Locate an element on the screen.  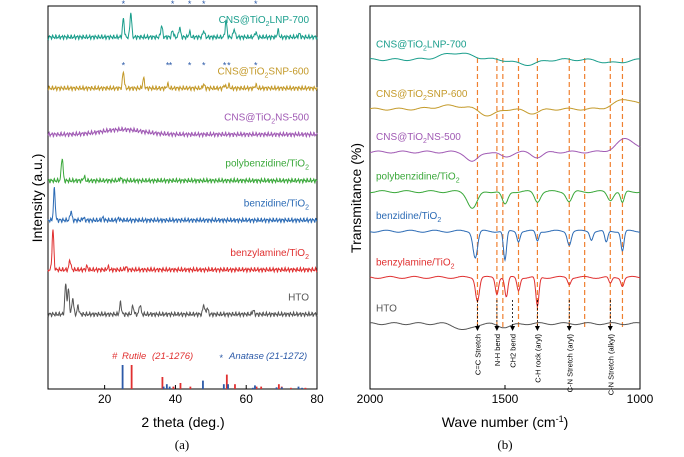
band-annotation: C-N Stretch (aryl) is located at coordinates (569, 363).